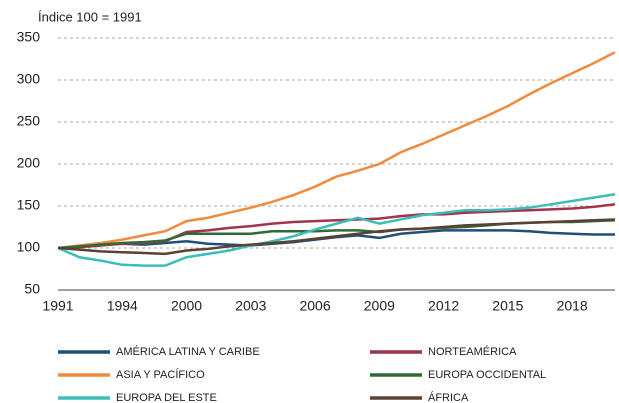 The image size is (619, 403). Describe the element at coordinates (472, 351) in the screenshot. I see `legend-label: NORTEAMÉRICA` at that location.